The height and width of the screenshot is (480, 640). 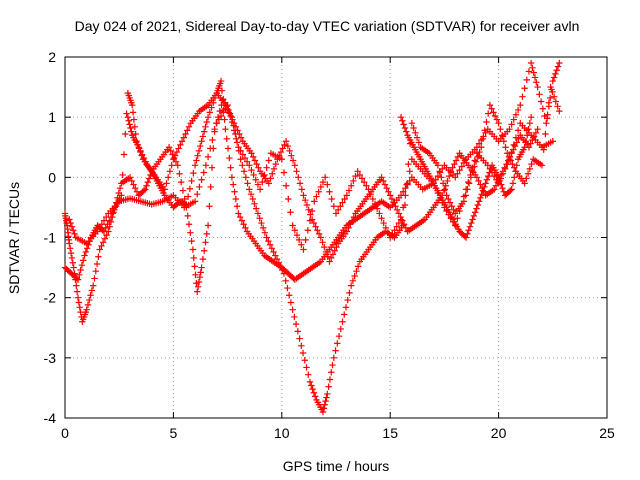 What do you see at coordinates (50, 358) in the screenshot?
I see `y-tick-label: -3` at bounding box center [50, 358].